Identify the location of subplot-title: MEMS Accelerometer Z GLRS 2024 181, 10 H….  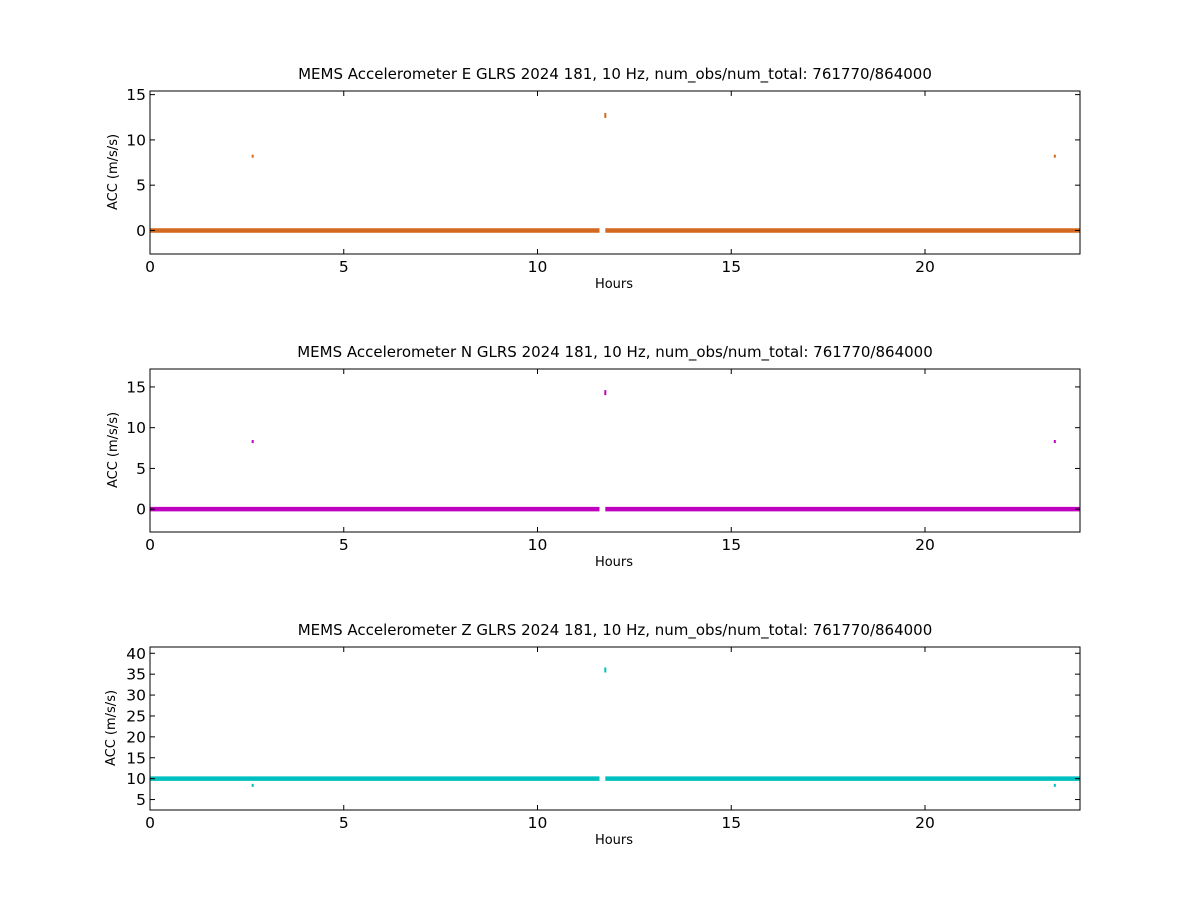
(615, 630).